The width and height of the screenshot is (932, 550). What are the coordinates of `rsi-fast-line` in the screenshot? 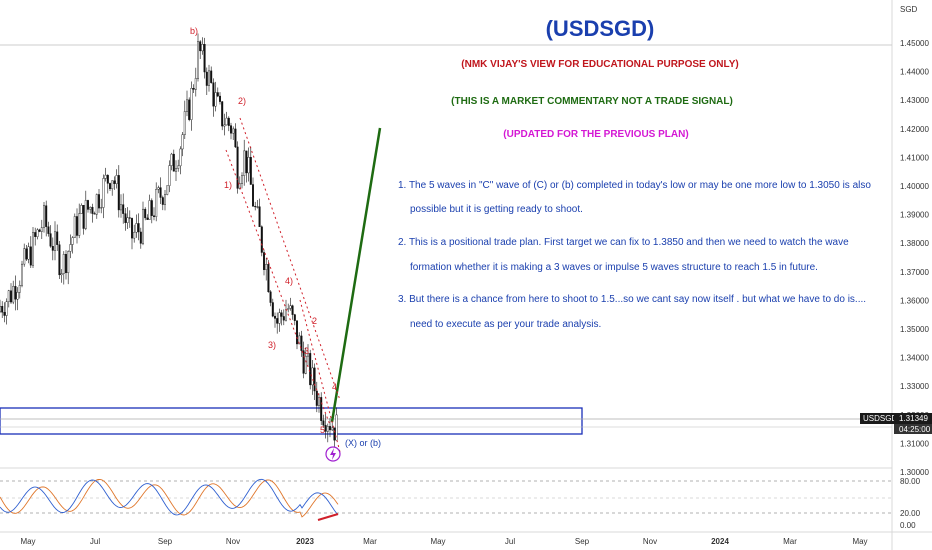 It's located at (169, 498).